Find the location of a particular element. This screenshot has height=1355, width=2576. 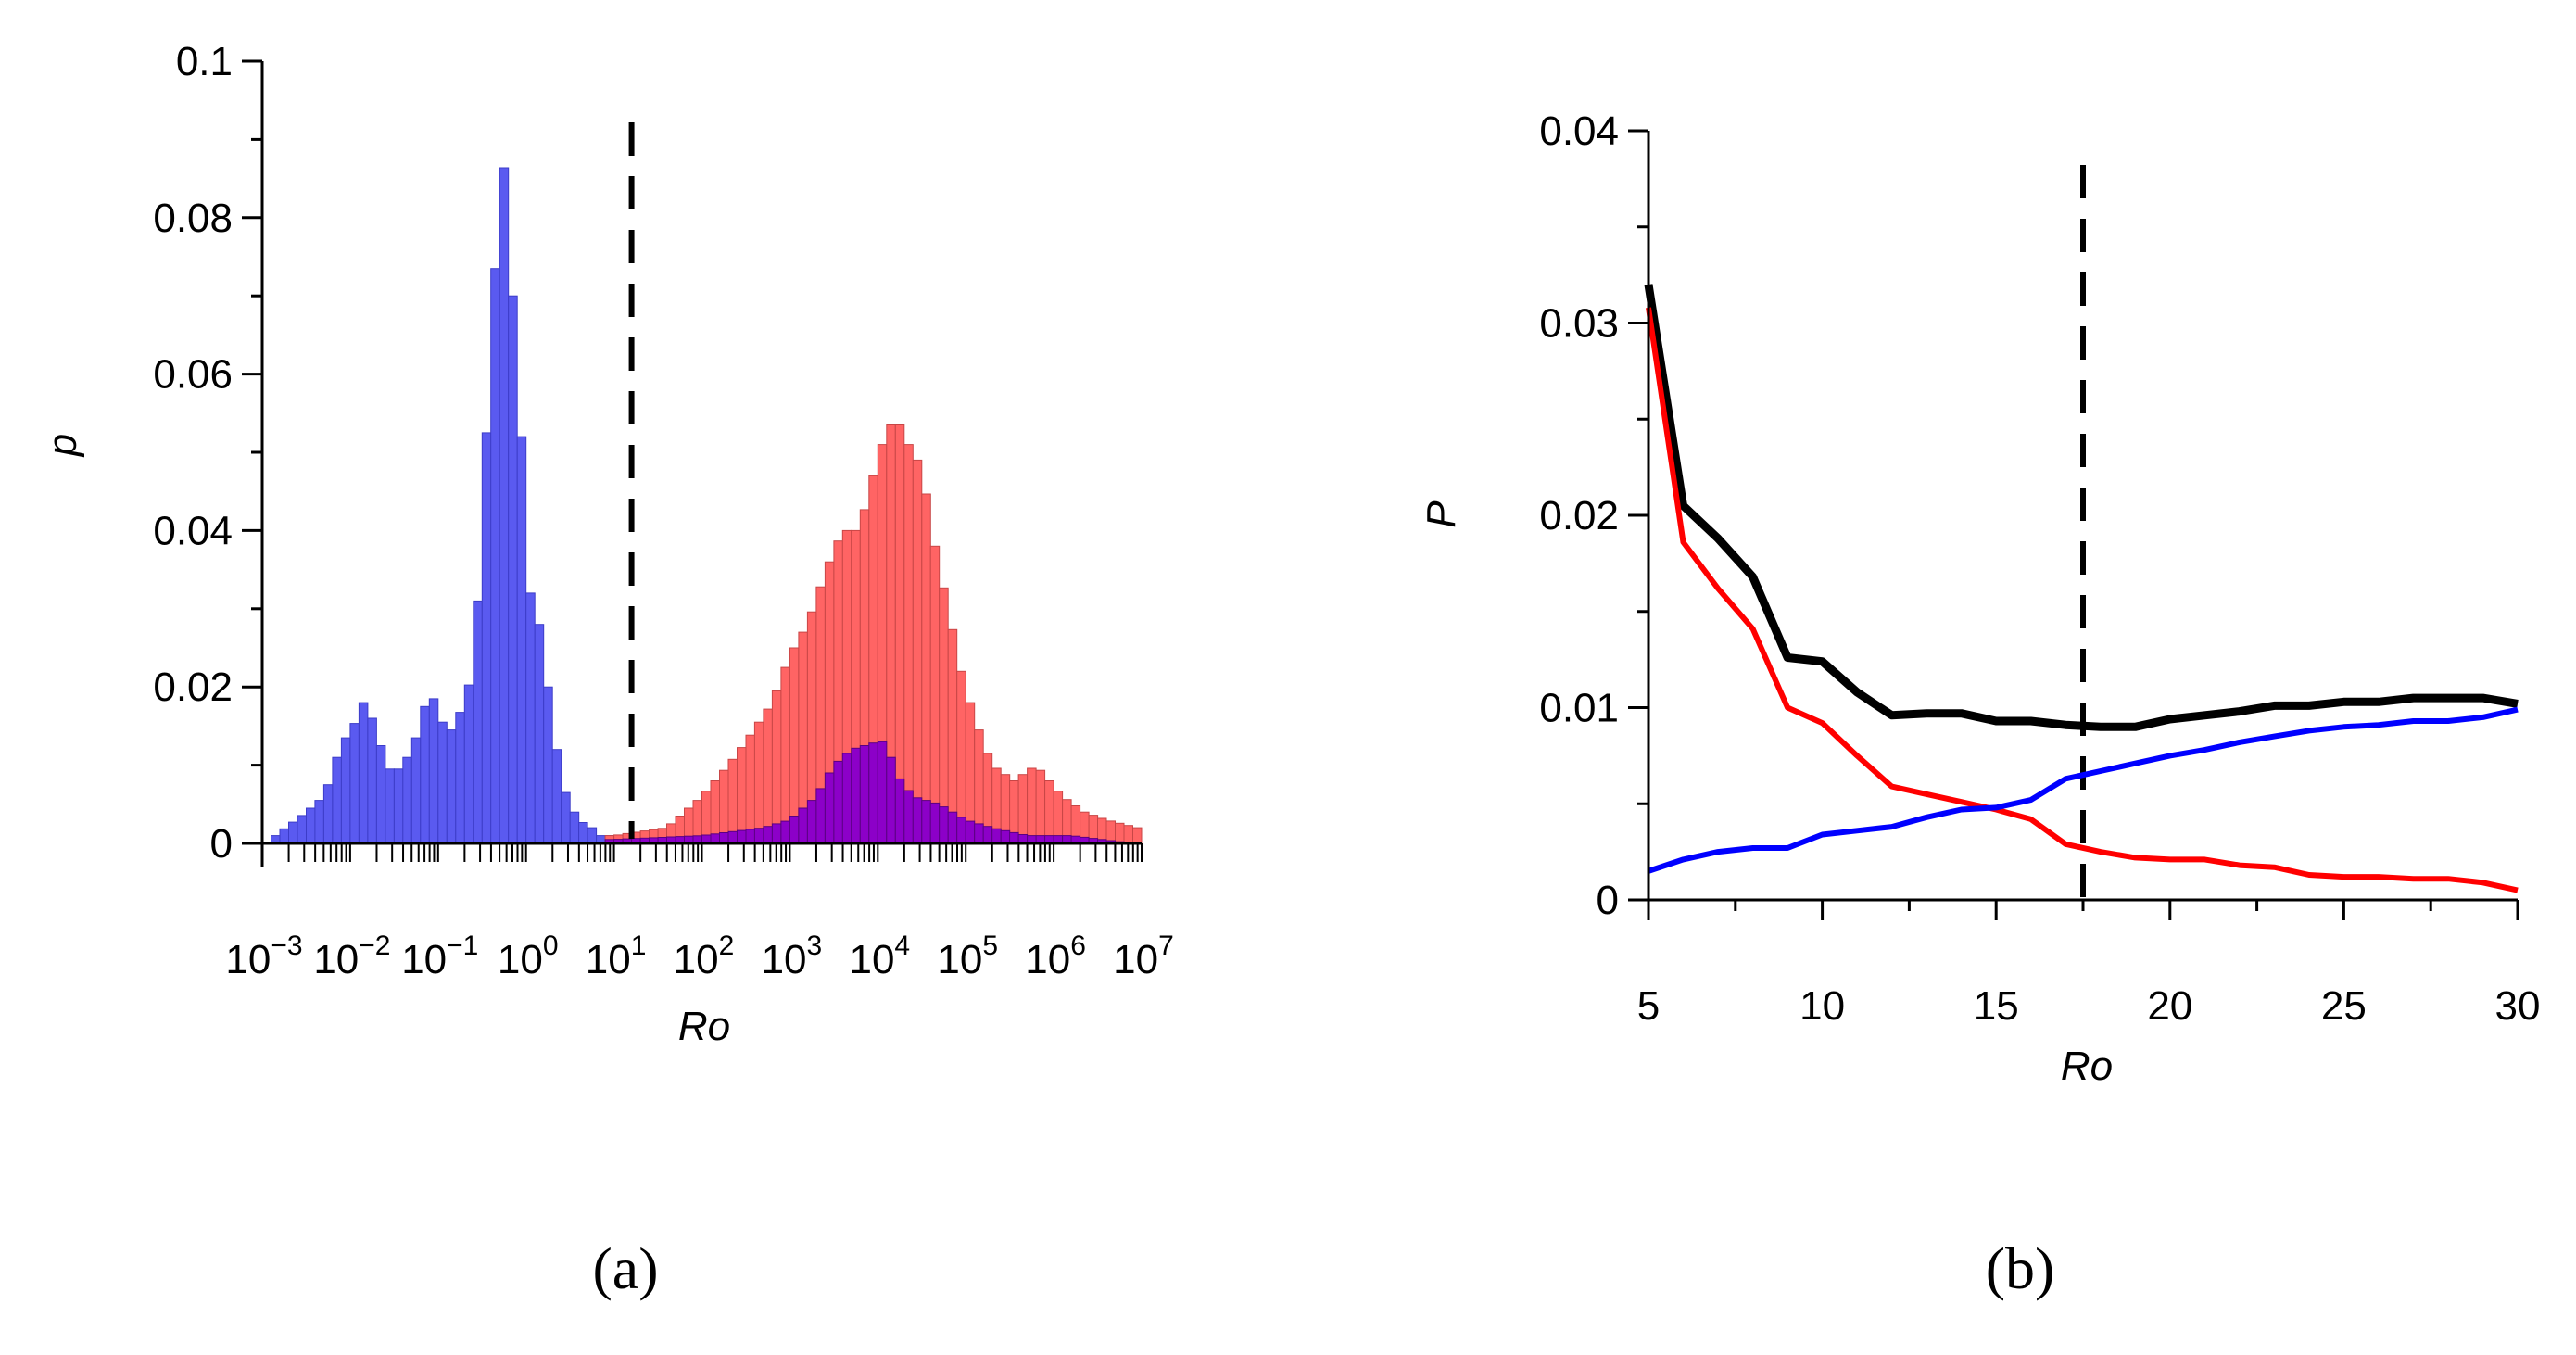

chart-b-x-tick-label: 25 is located at coordinates (2344, 1006).